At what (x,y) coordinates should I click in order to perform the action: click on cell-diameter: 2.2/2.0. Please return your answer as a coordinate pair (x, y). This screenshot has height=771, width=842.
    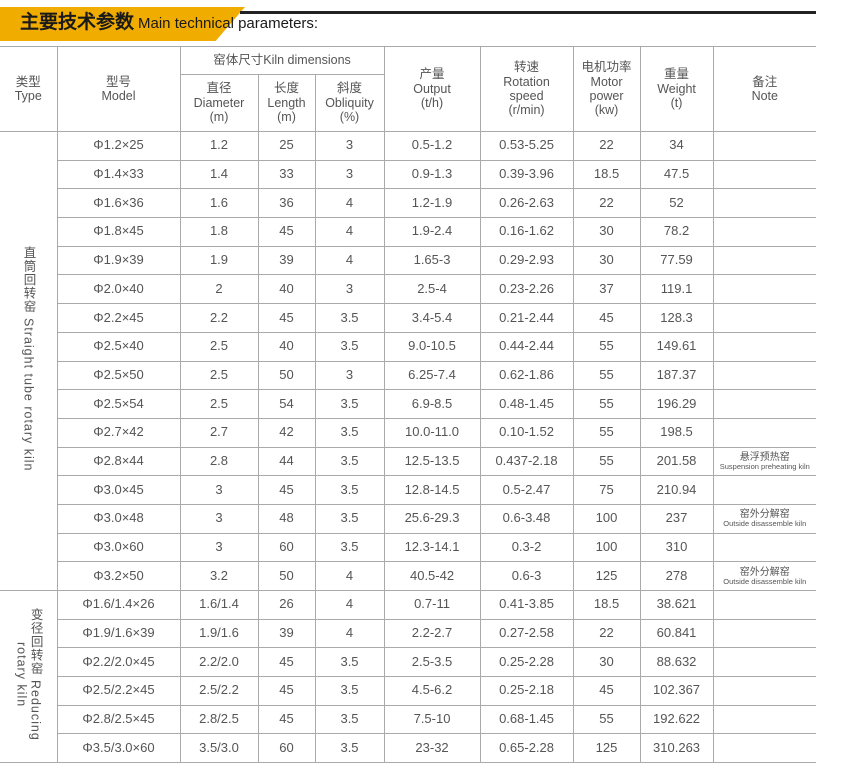
    Looking at the image, I should click on (219, 662).